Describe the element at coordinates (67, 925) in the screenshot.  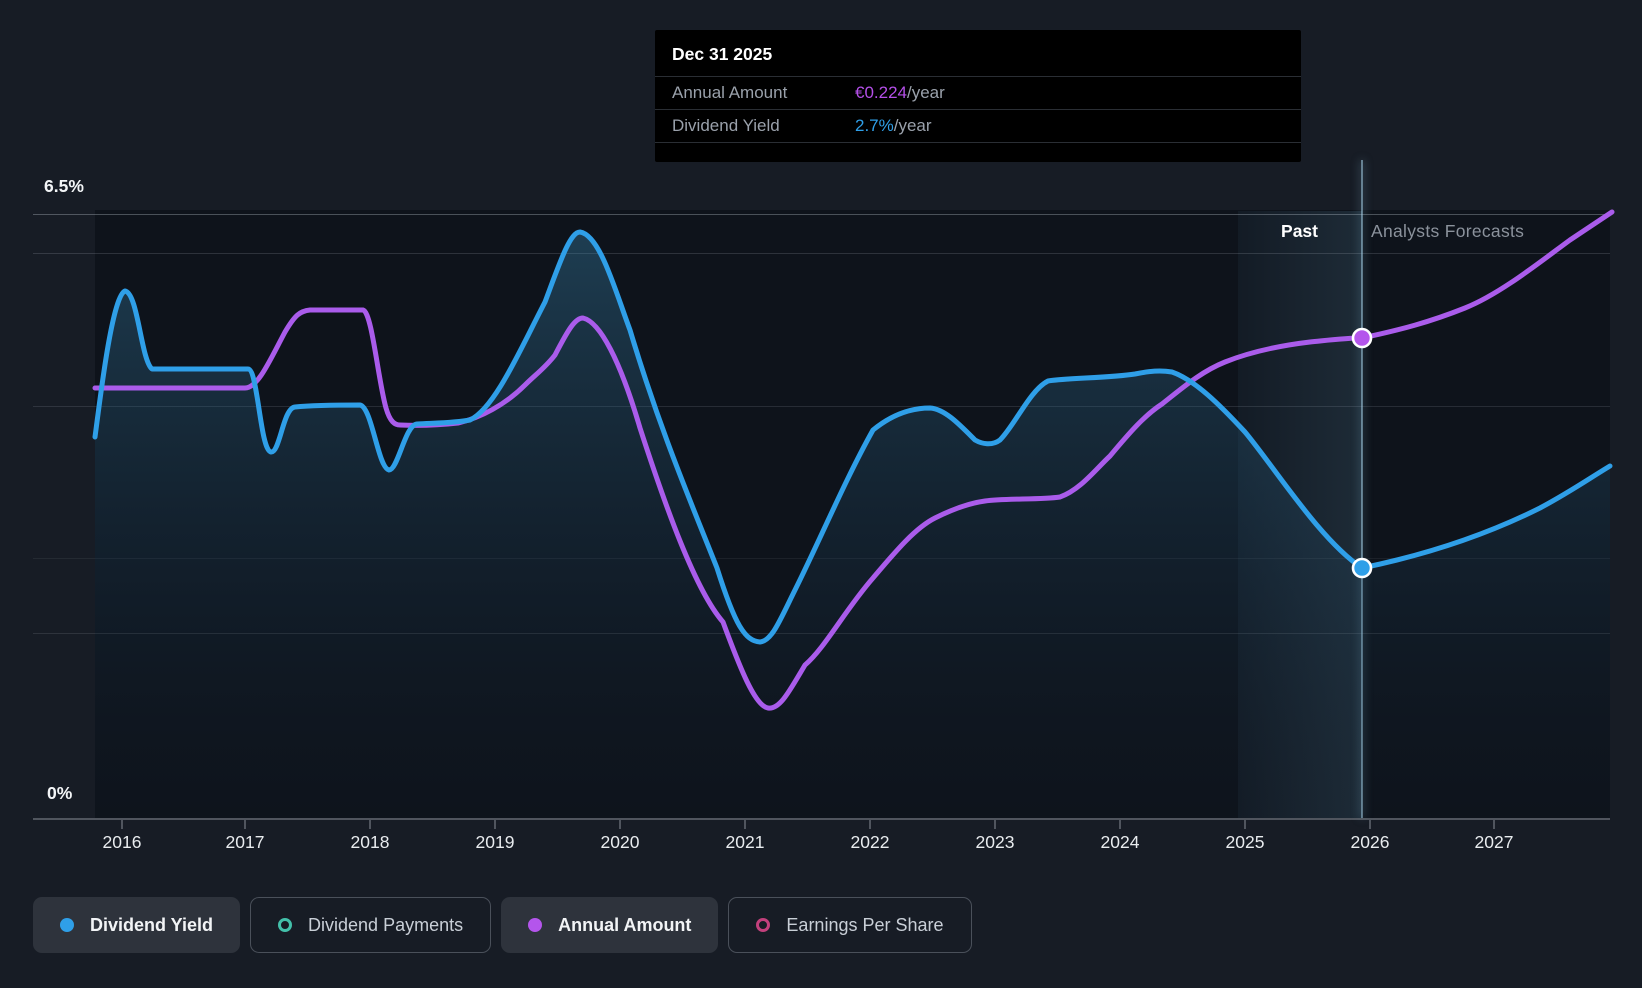
I see `dividend-yield-dot-icon` at that location.